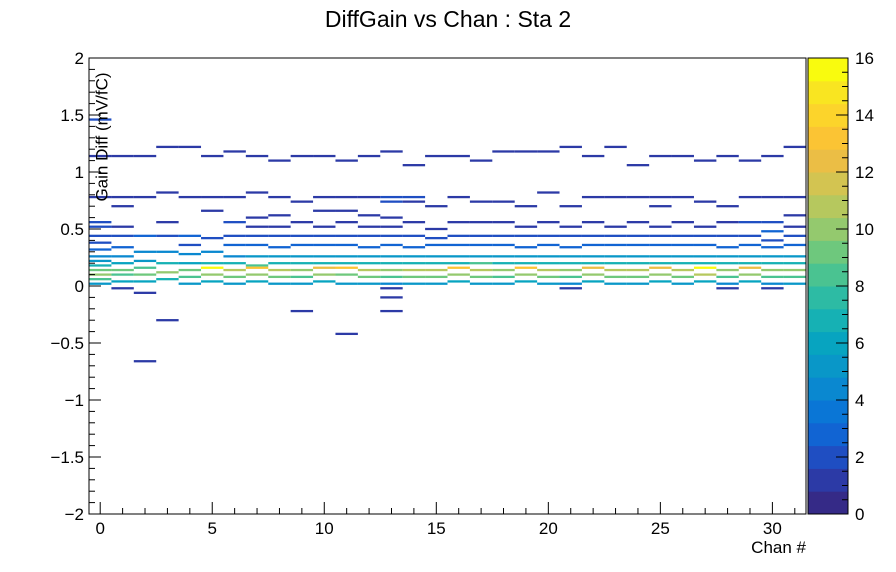 The height and width of the screenshot is (572, 896). I want to click on x-tick-label: 15, so click(436, 528).